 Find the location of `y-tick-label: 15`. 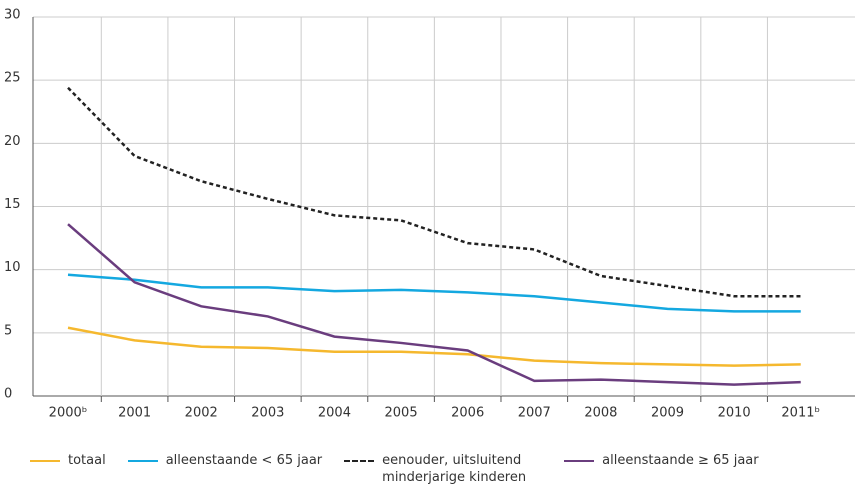

y-tick-label: 15 is located at coordinates (12, 204).